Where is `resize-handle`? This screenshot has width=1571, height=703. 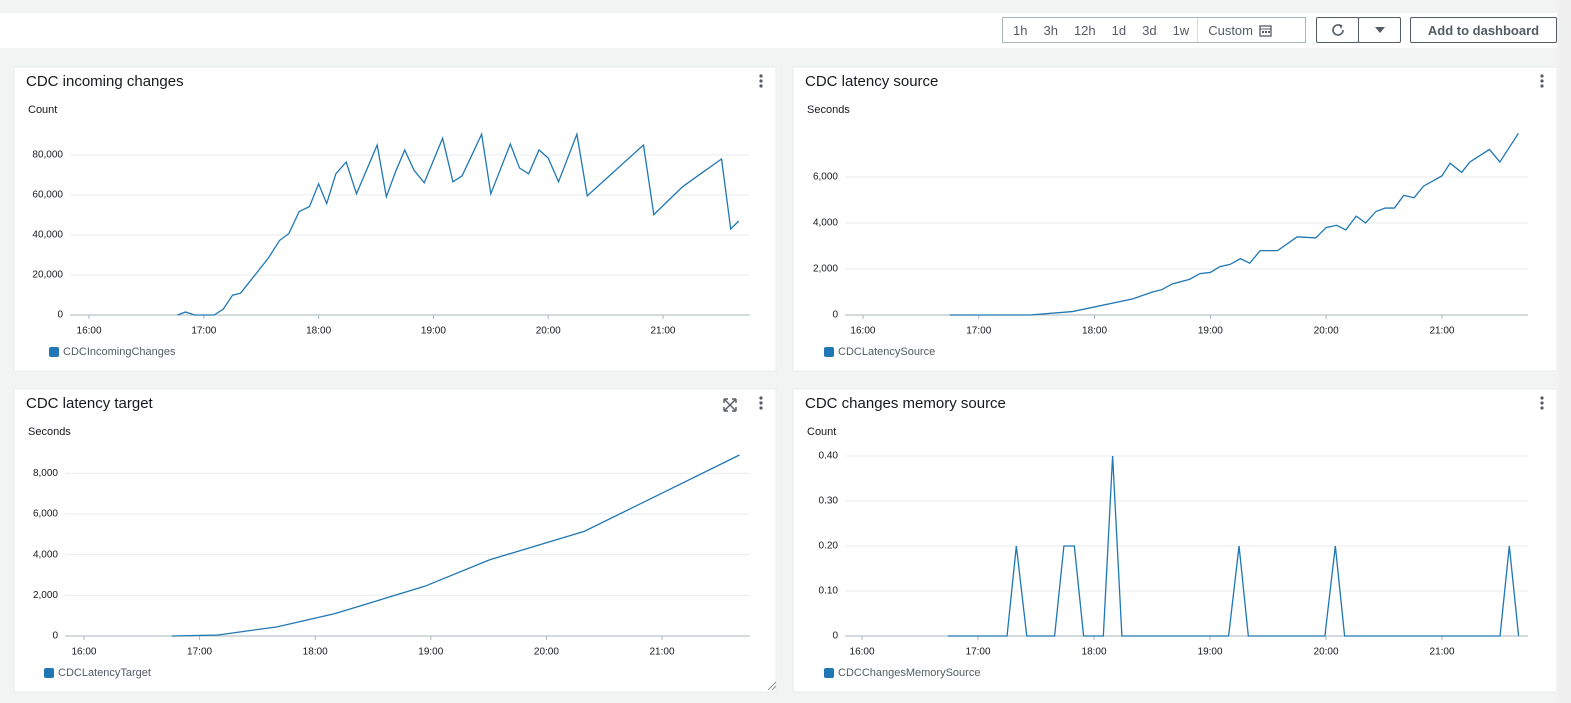 resize-handle is located at coordinates (772, 686).